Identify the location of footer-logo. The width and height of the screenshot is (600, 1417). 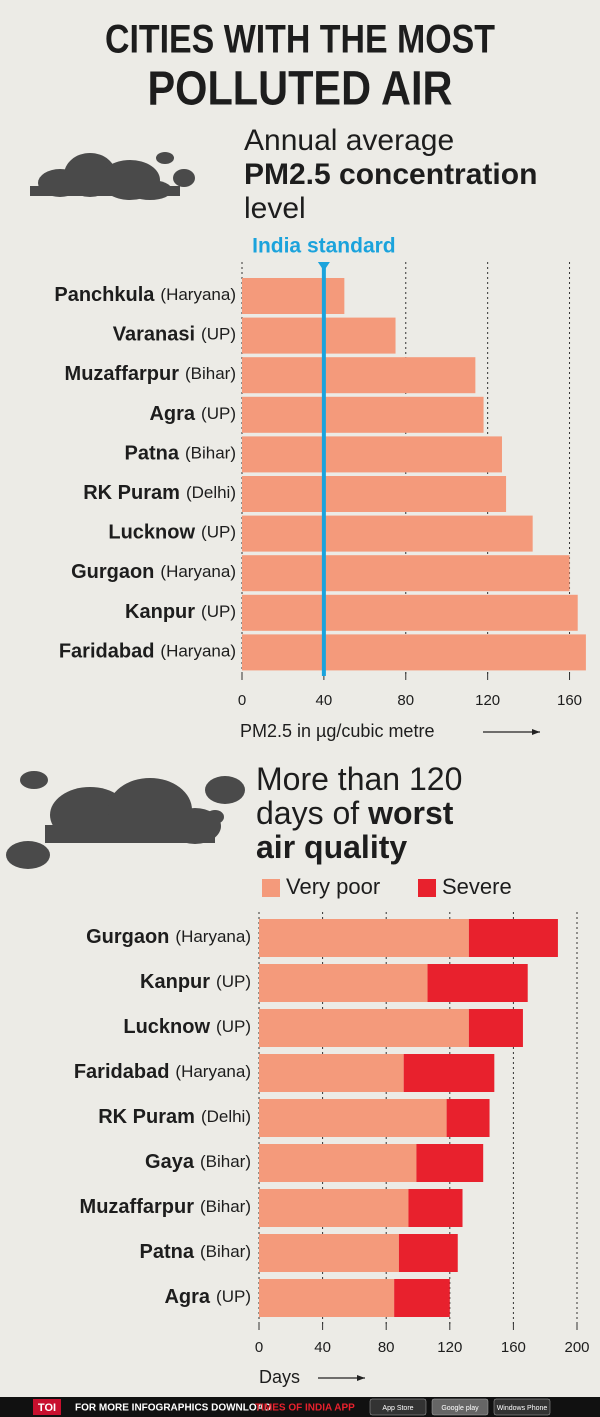
(47, 1407).